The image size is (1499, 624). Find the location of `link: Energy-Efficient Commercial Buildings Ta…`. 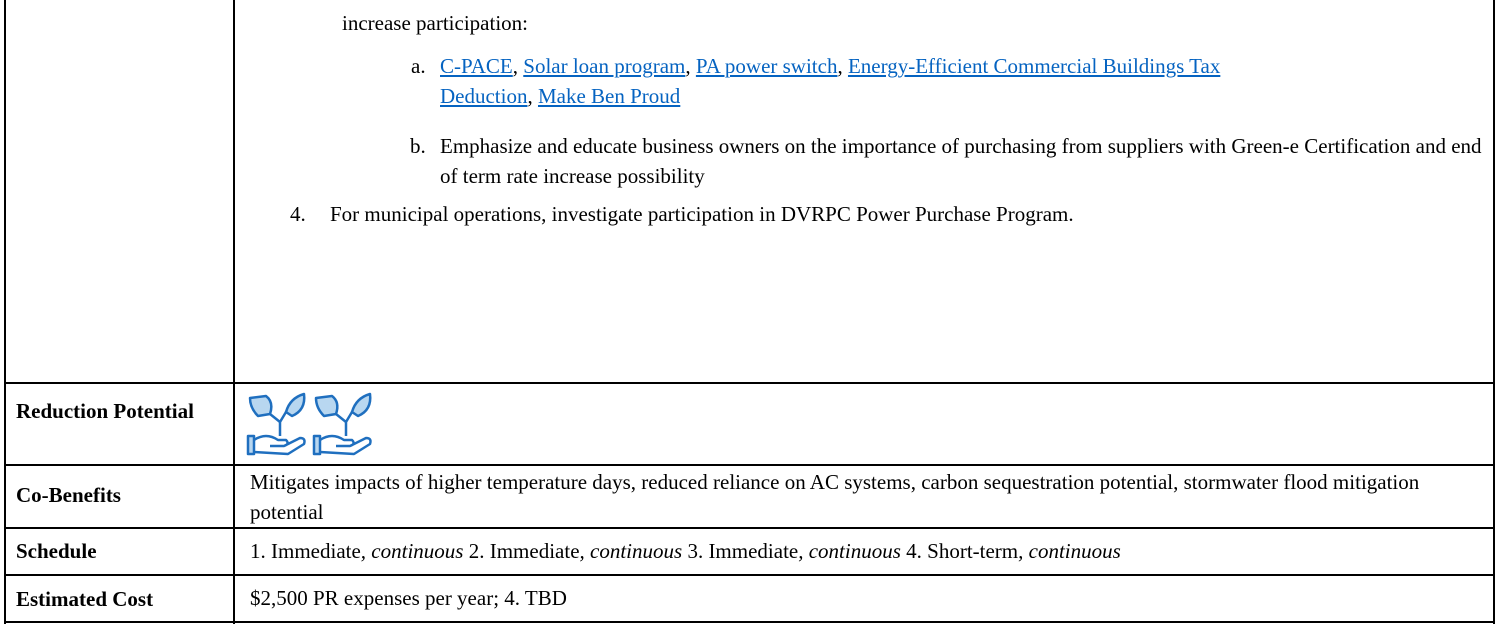

link: Energy-Efficient Commercial Buildings Ta… is located at coordinates (830, 81).